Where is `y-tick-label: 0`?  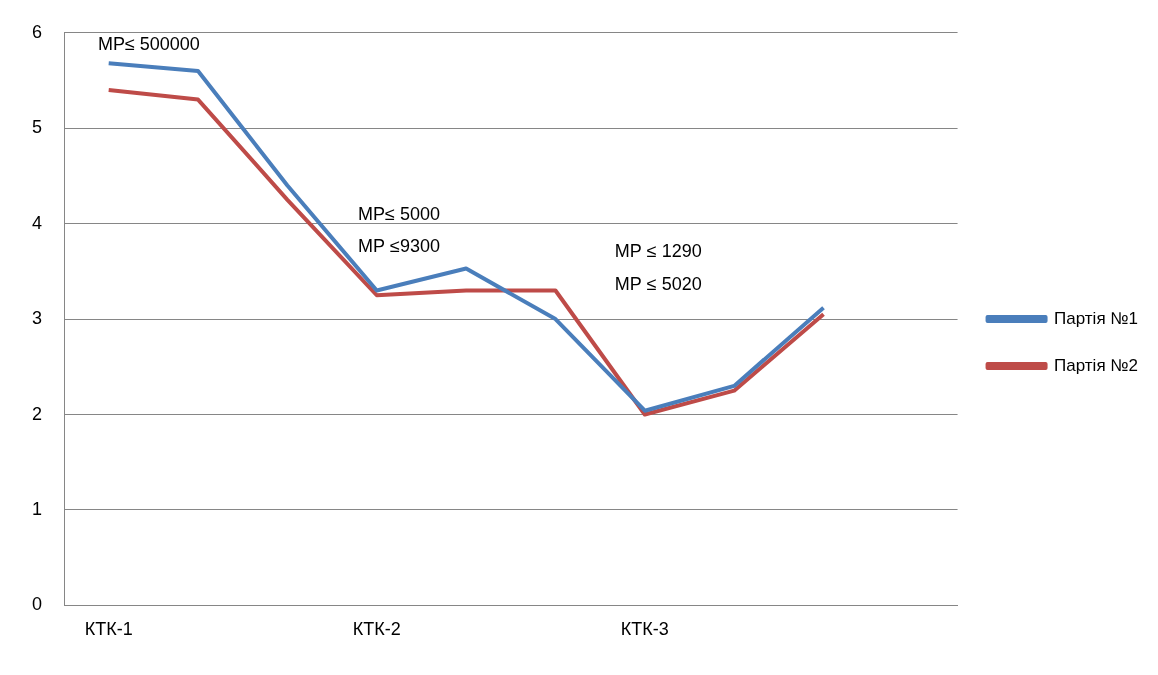
y-tick-label: 0 is located at coordinates (37, 604).